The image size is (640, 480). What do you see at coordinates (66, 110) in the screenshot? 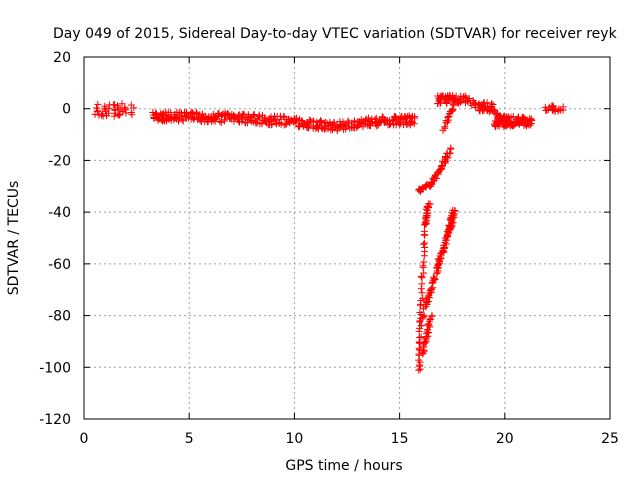
I see `y-tick-label: 0` at bounding box center [66, 110].